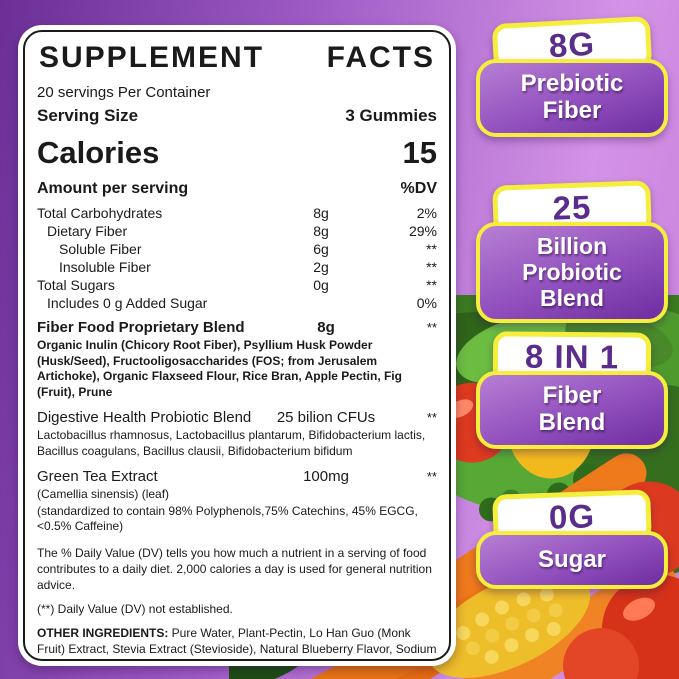 Image resolution: width=679 pixels, height=679 pixels. I want to click on nutrient-name: Total Sugars, so click(76, 285).